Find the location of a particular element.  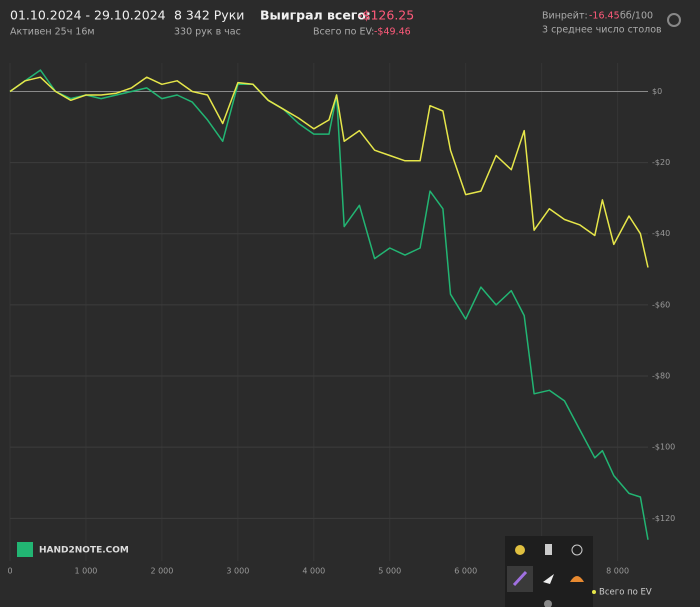

ev-value: -$49.46 is located at coordinates (392, 32).